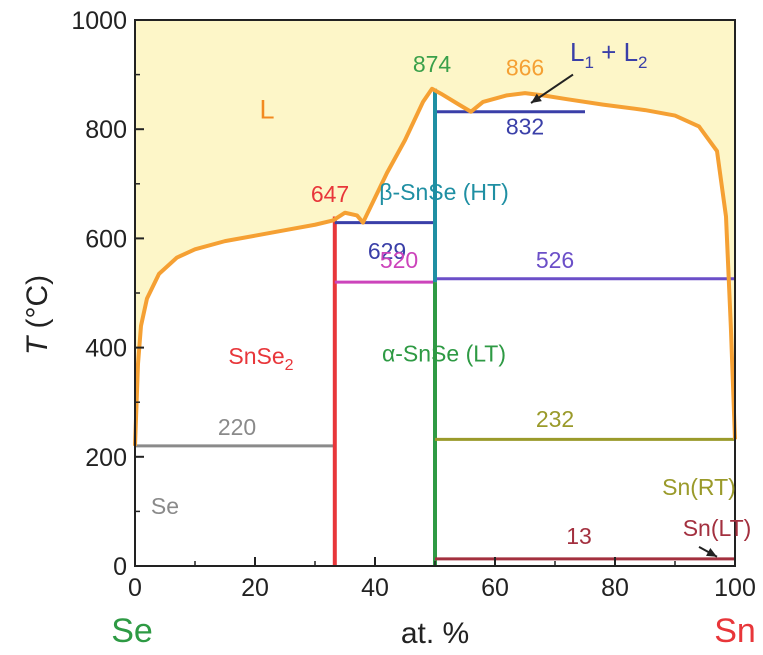  I want to click on label-866: 866, so click(525, 68).